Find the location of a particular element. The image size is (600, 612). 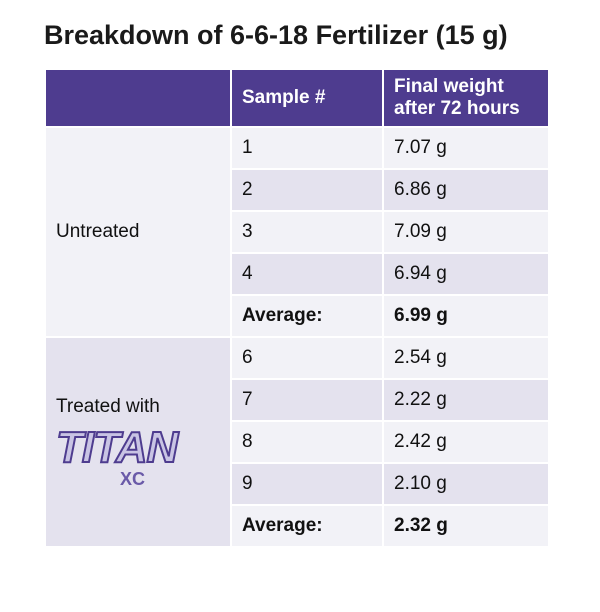

logo: TITAN XC is located at coordinates (137, 456).